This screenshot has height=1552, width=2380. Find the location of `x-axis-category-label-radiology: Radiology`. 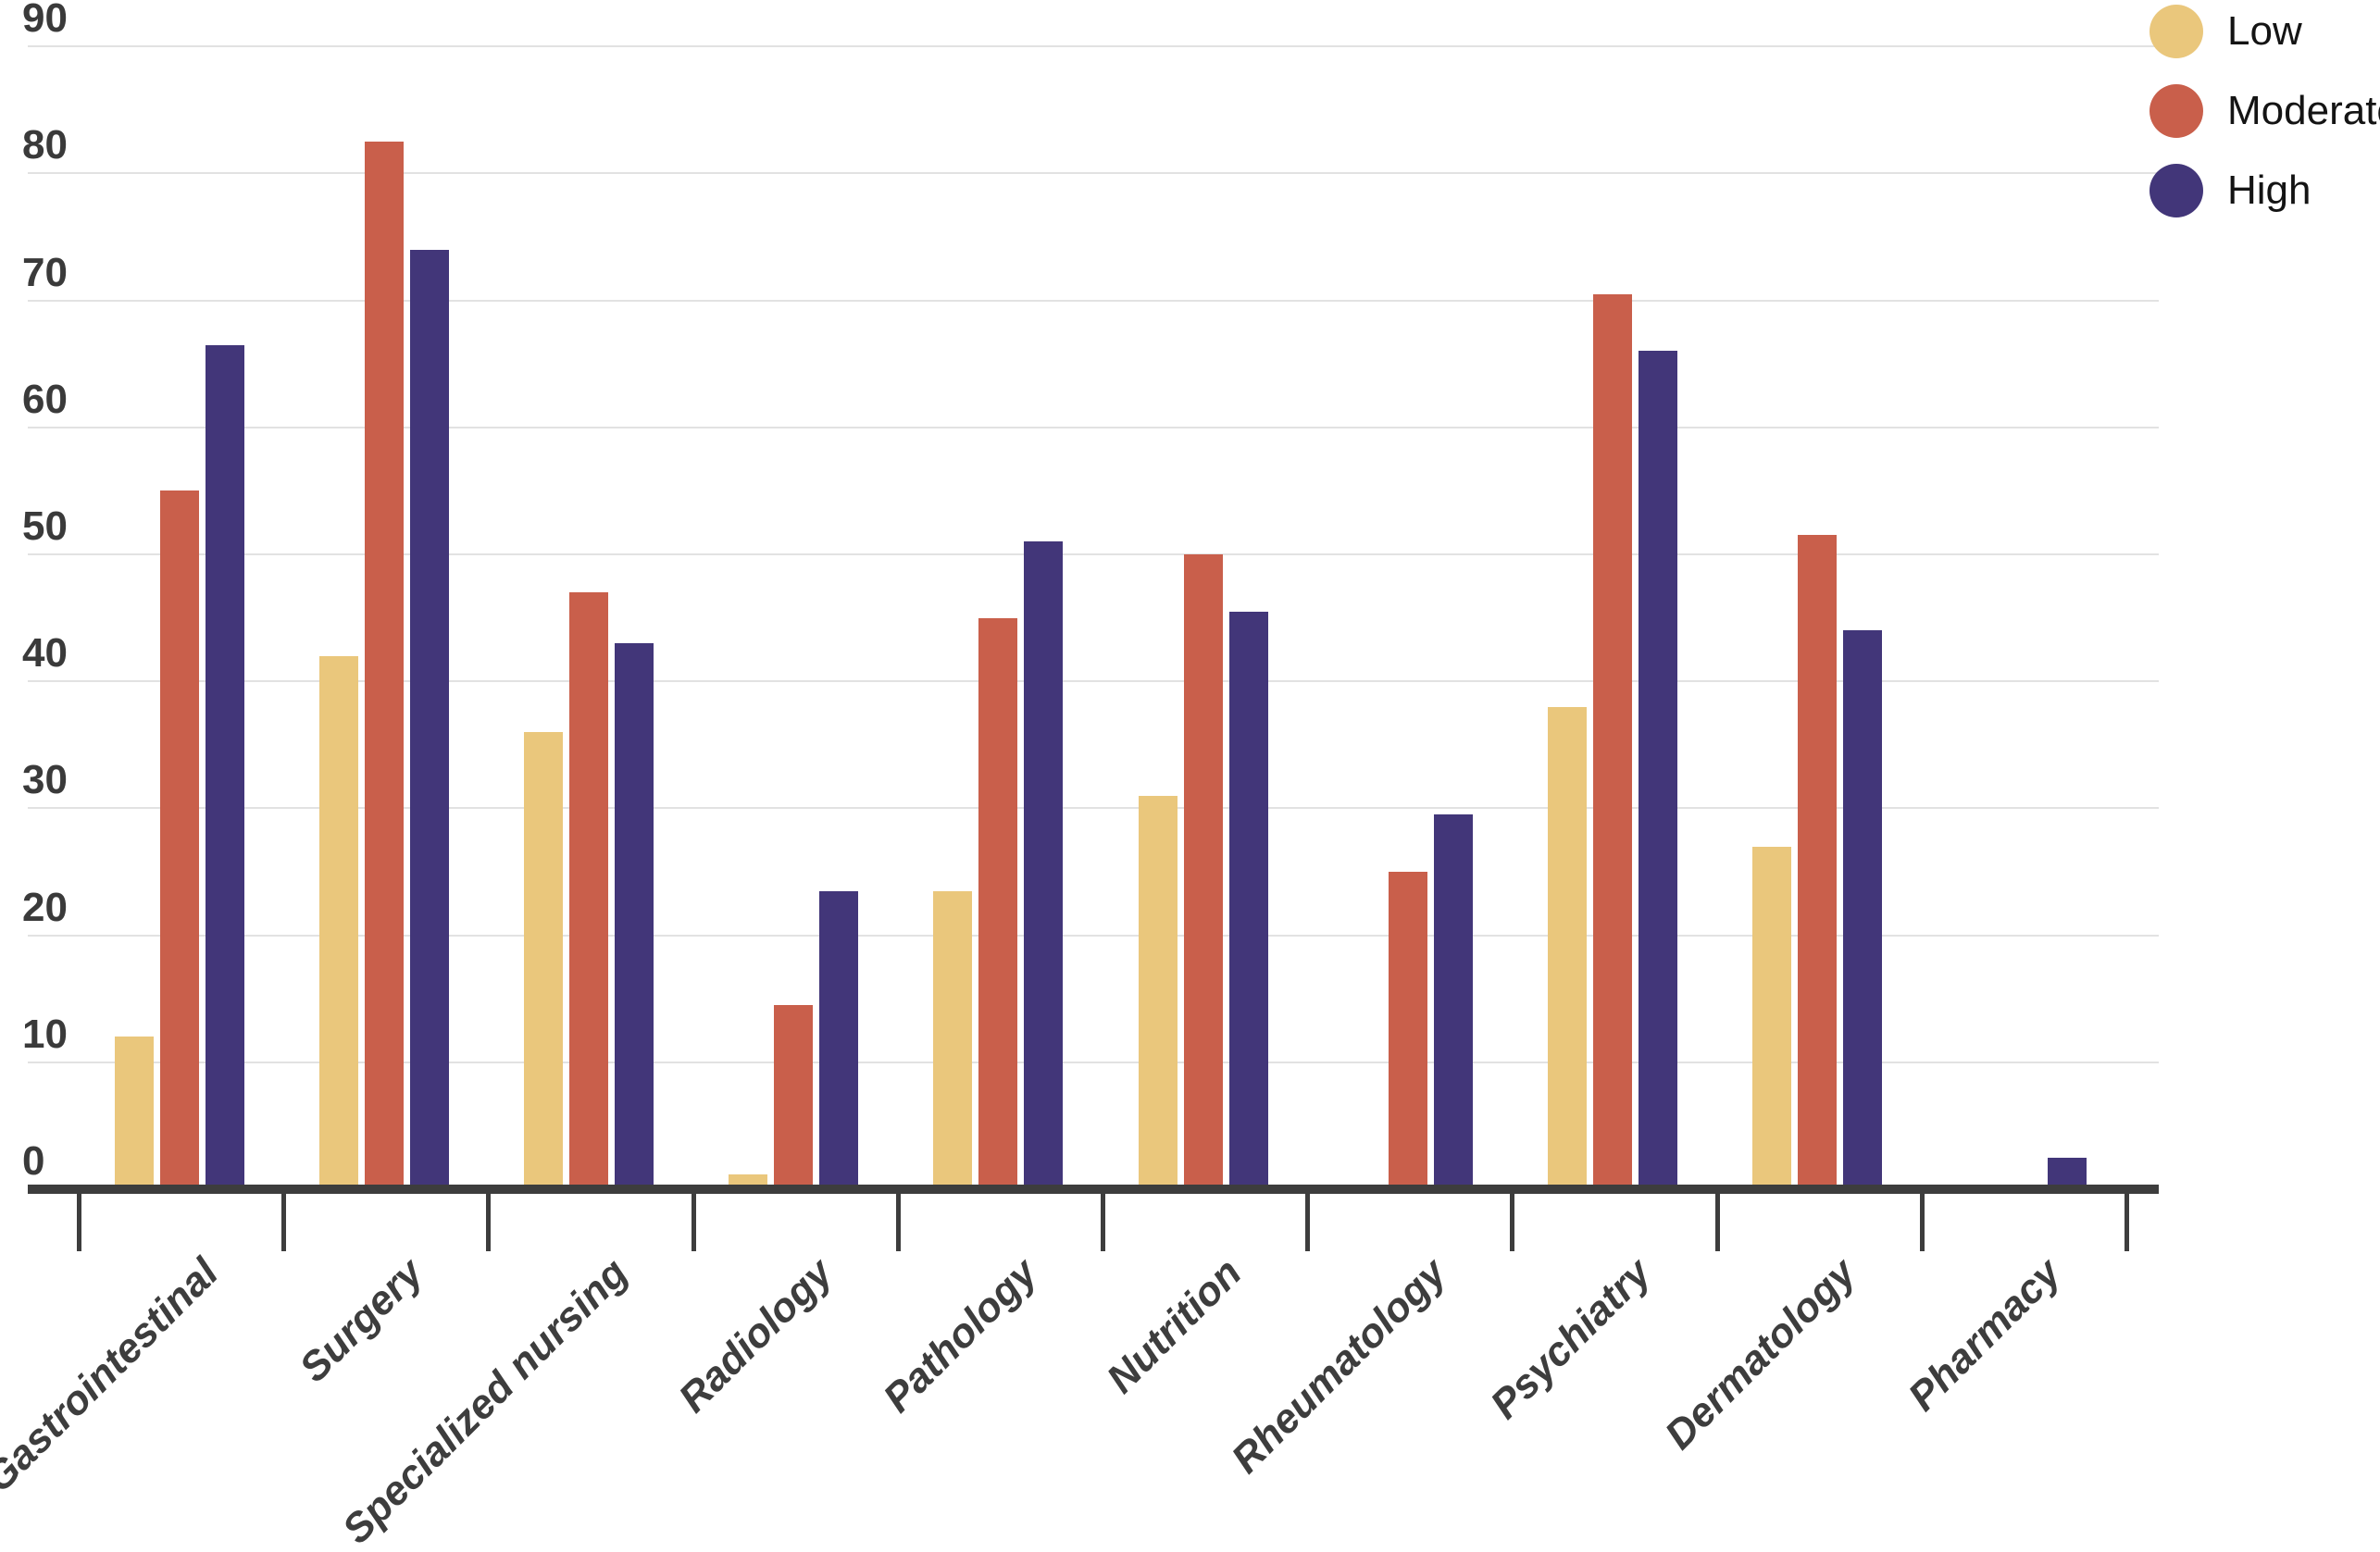

x-axis-category-label-radiology: Radiology is located at coordinates (755, 1335).